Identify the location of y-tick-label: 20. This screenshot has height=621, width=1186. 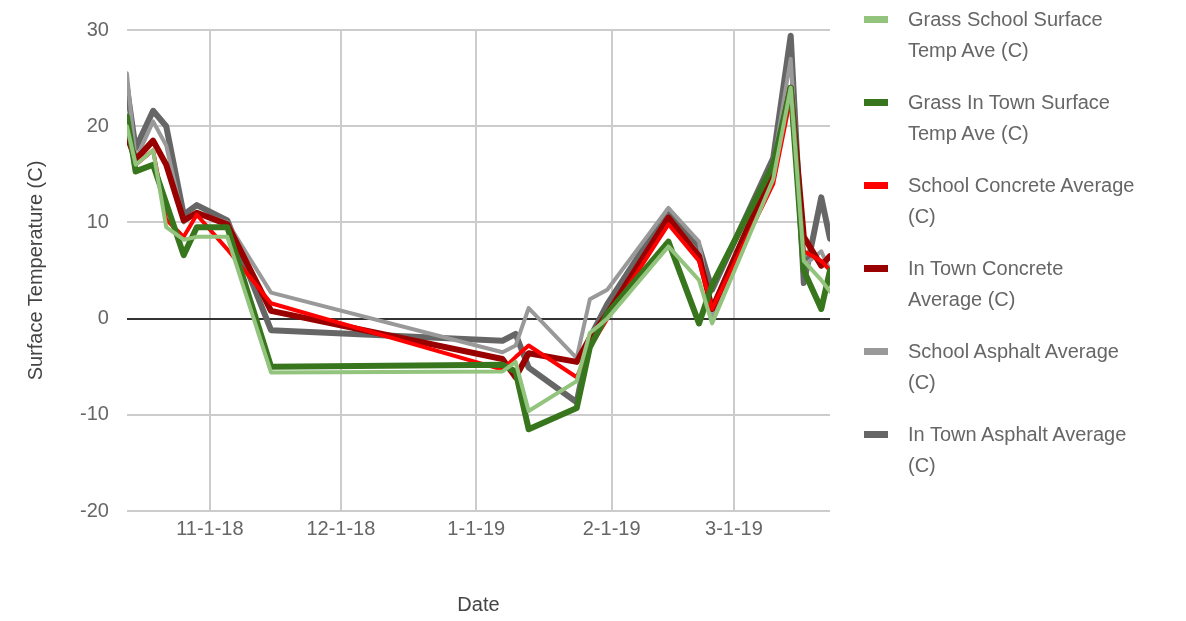
(97, 124).